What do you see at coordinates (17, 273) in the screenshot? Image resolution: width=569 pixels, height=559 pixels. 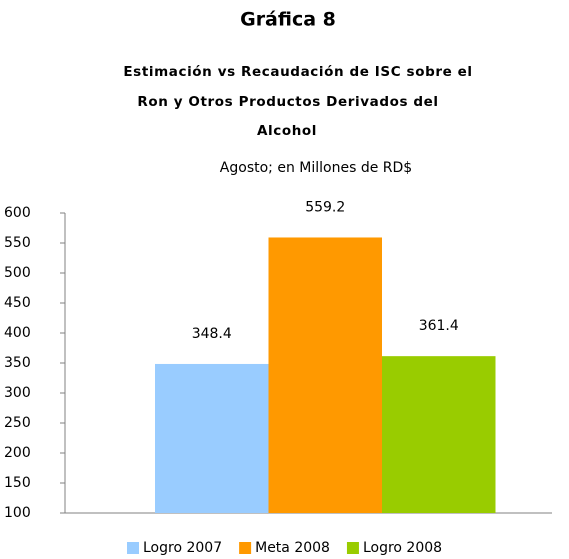 I see `y-tick-label: 500` at bounding box center [17, 273].